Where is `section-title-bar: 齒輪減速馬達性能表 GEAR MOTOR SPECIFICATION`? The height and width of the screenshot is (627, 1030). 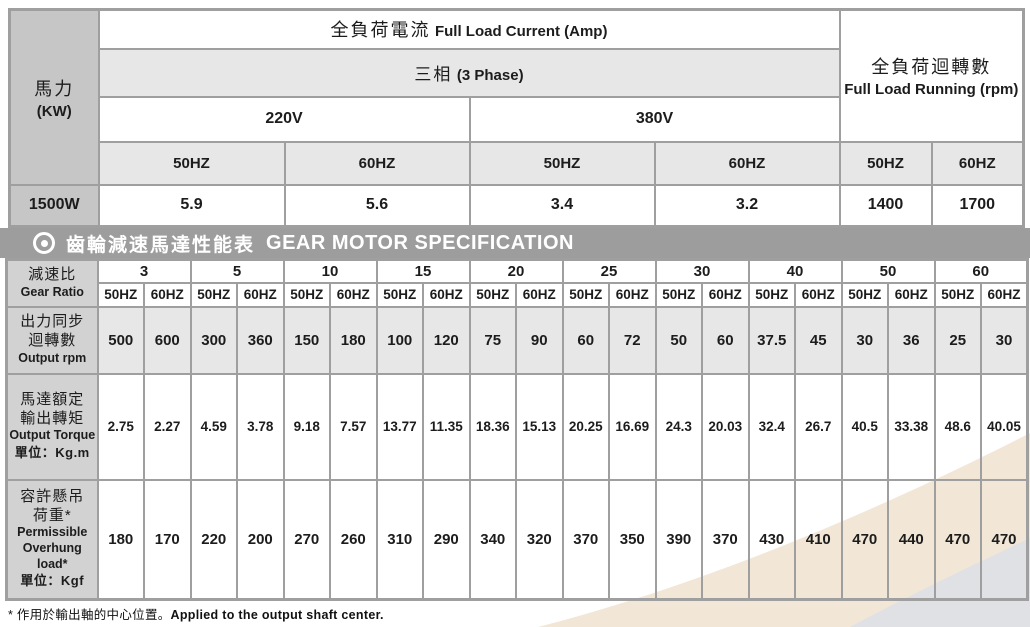
section-title-bar: 齒輪減速馬達性能表 GEAR MOTOR SPECIFICATION is located at coordinates (515, 243).